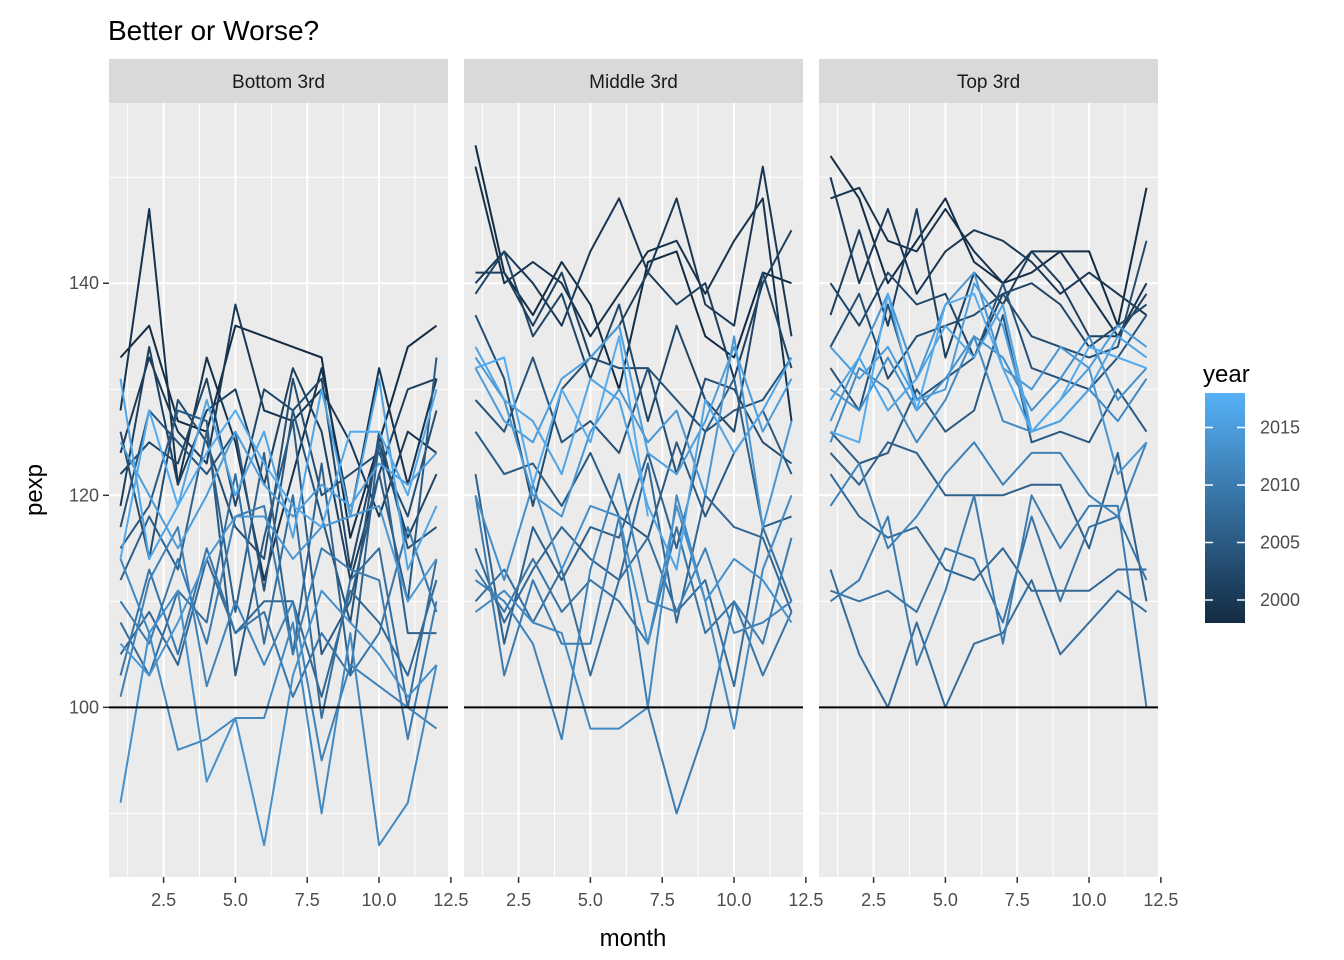  Describe the element at coordinates (213, 30) in the screenshot. I see `chart-title: Better or Worse?` at that location.